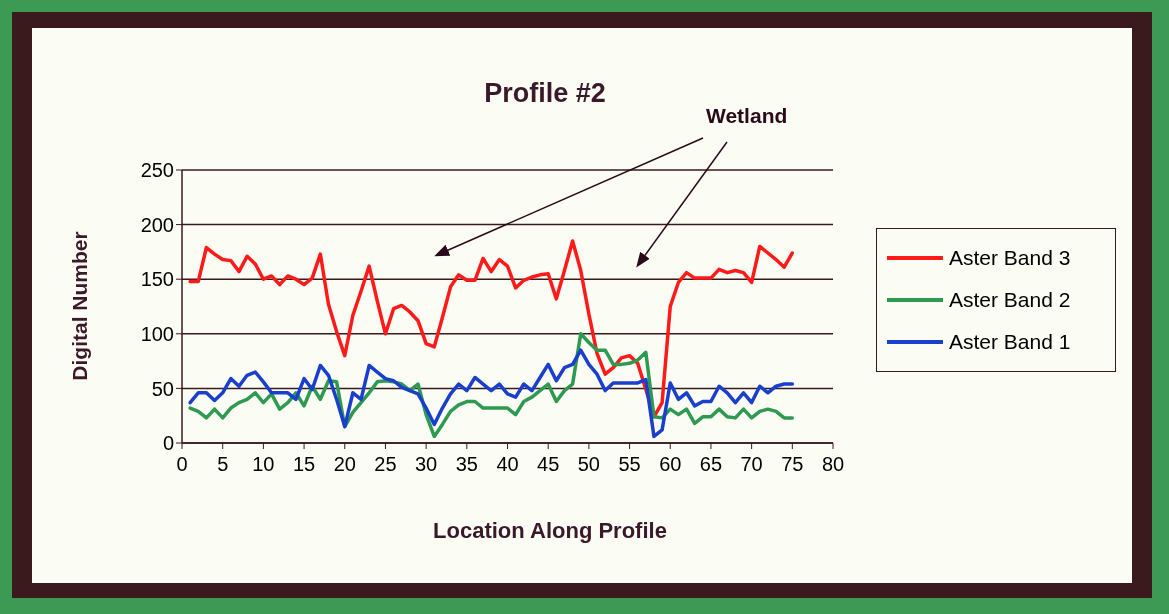  What do you see at coordinates (833, 464) in the screenshot?
I see `x-tick-label: 80` at bounding box center [833, 464].